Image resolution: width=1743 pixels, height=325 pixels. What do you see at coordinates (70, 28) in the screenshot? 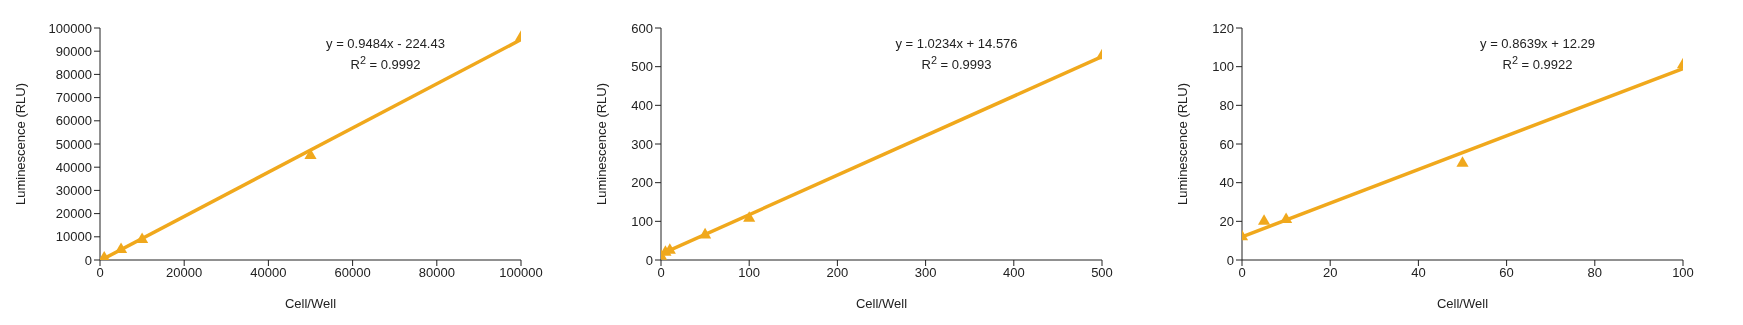
I see `y-tick-label: 100000` at bounding box center [70, 28].